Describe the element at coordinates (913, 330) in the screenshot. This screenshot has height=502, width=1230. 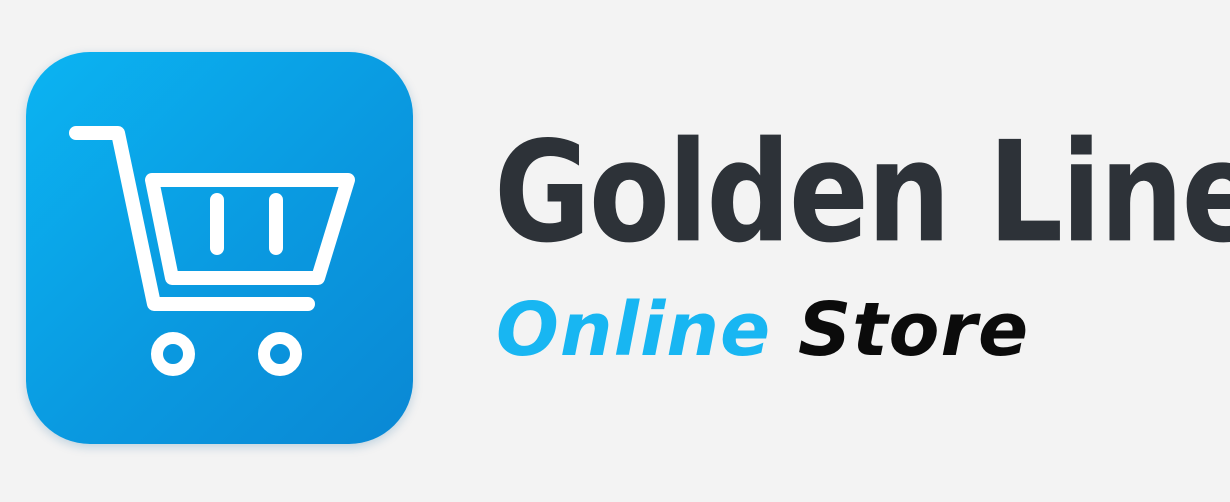
I see `tagline-store: Store` at that location.